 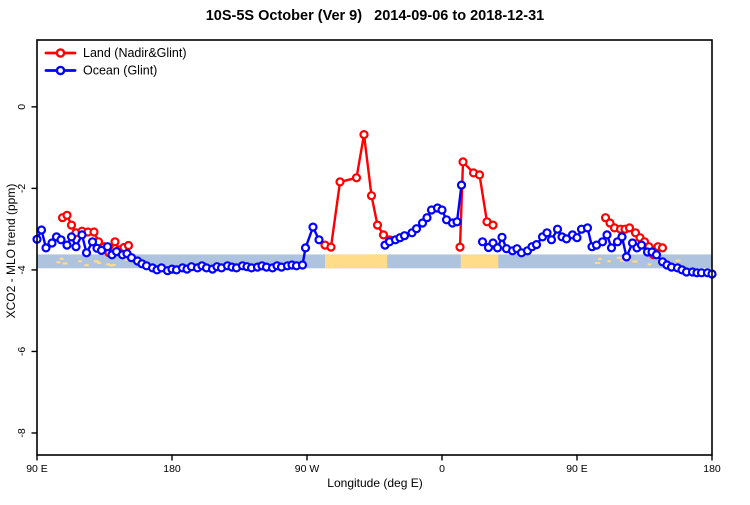 I want to click on x-axis-label: Longitude (deg E), so click(x=375, y=483).